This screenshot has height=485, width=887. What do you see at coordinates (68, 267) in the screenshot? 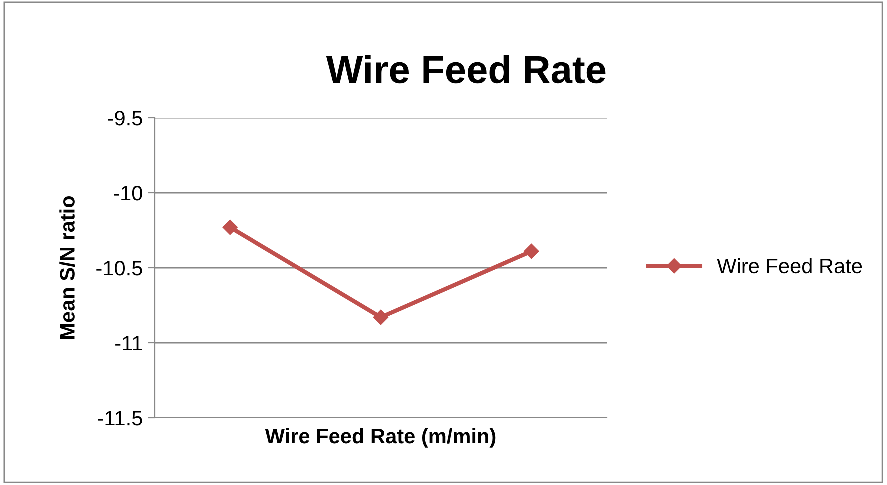
I see `y-axis-title: Mean S/N ratio` at bounding box center [68, 267].